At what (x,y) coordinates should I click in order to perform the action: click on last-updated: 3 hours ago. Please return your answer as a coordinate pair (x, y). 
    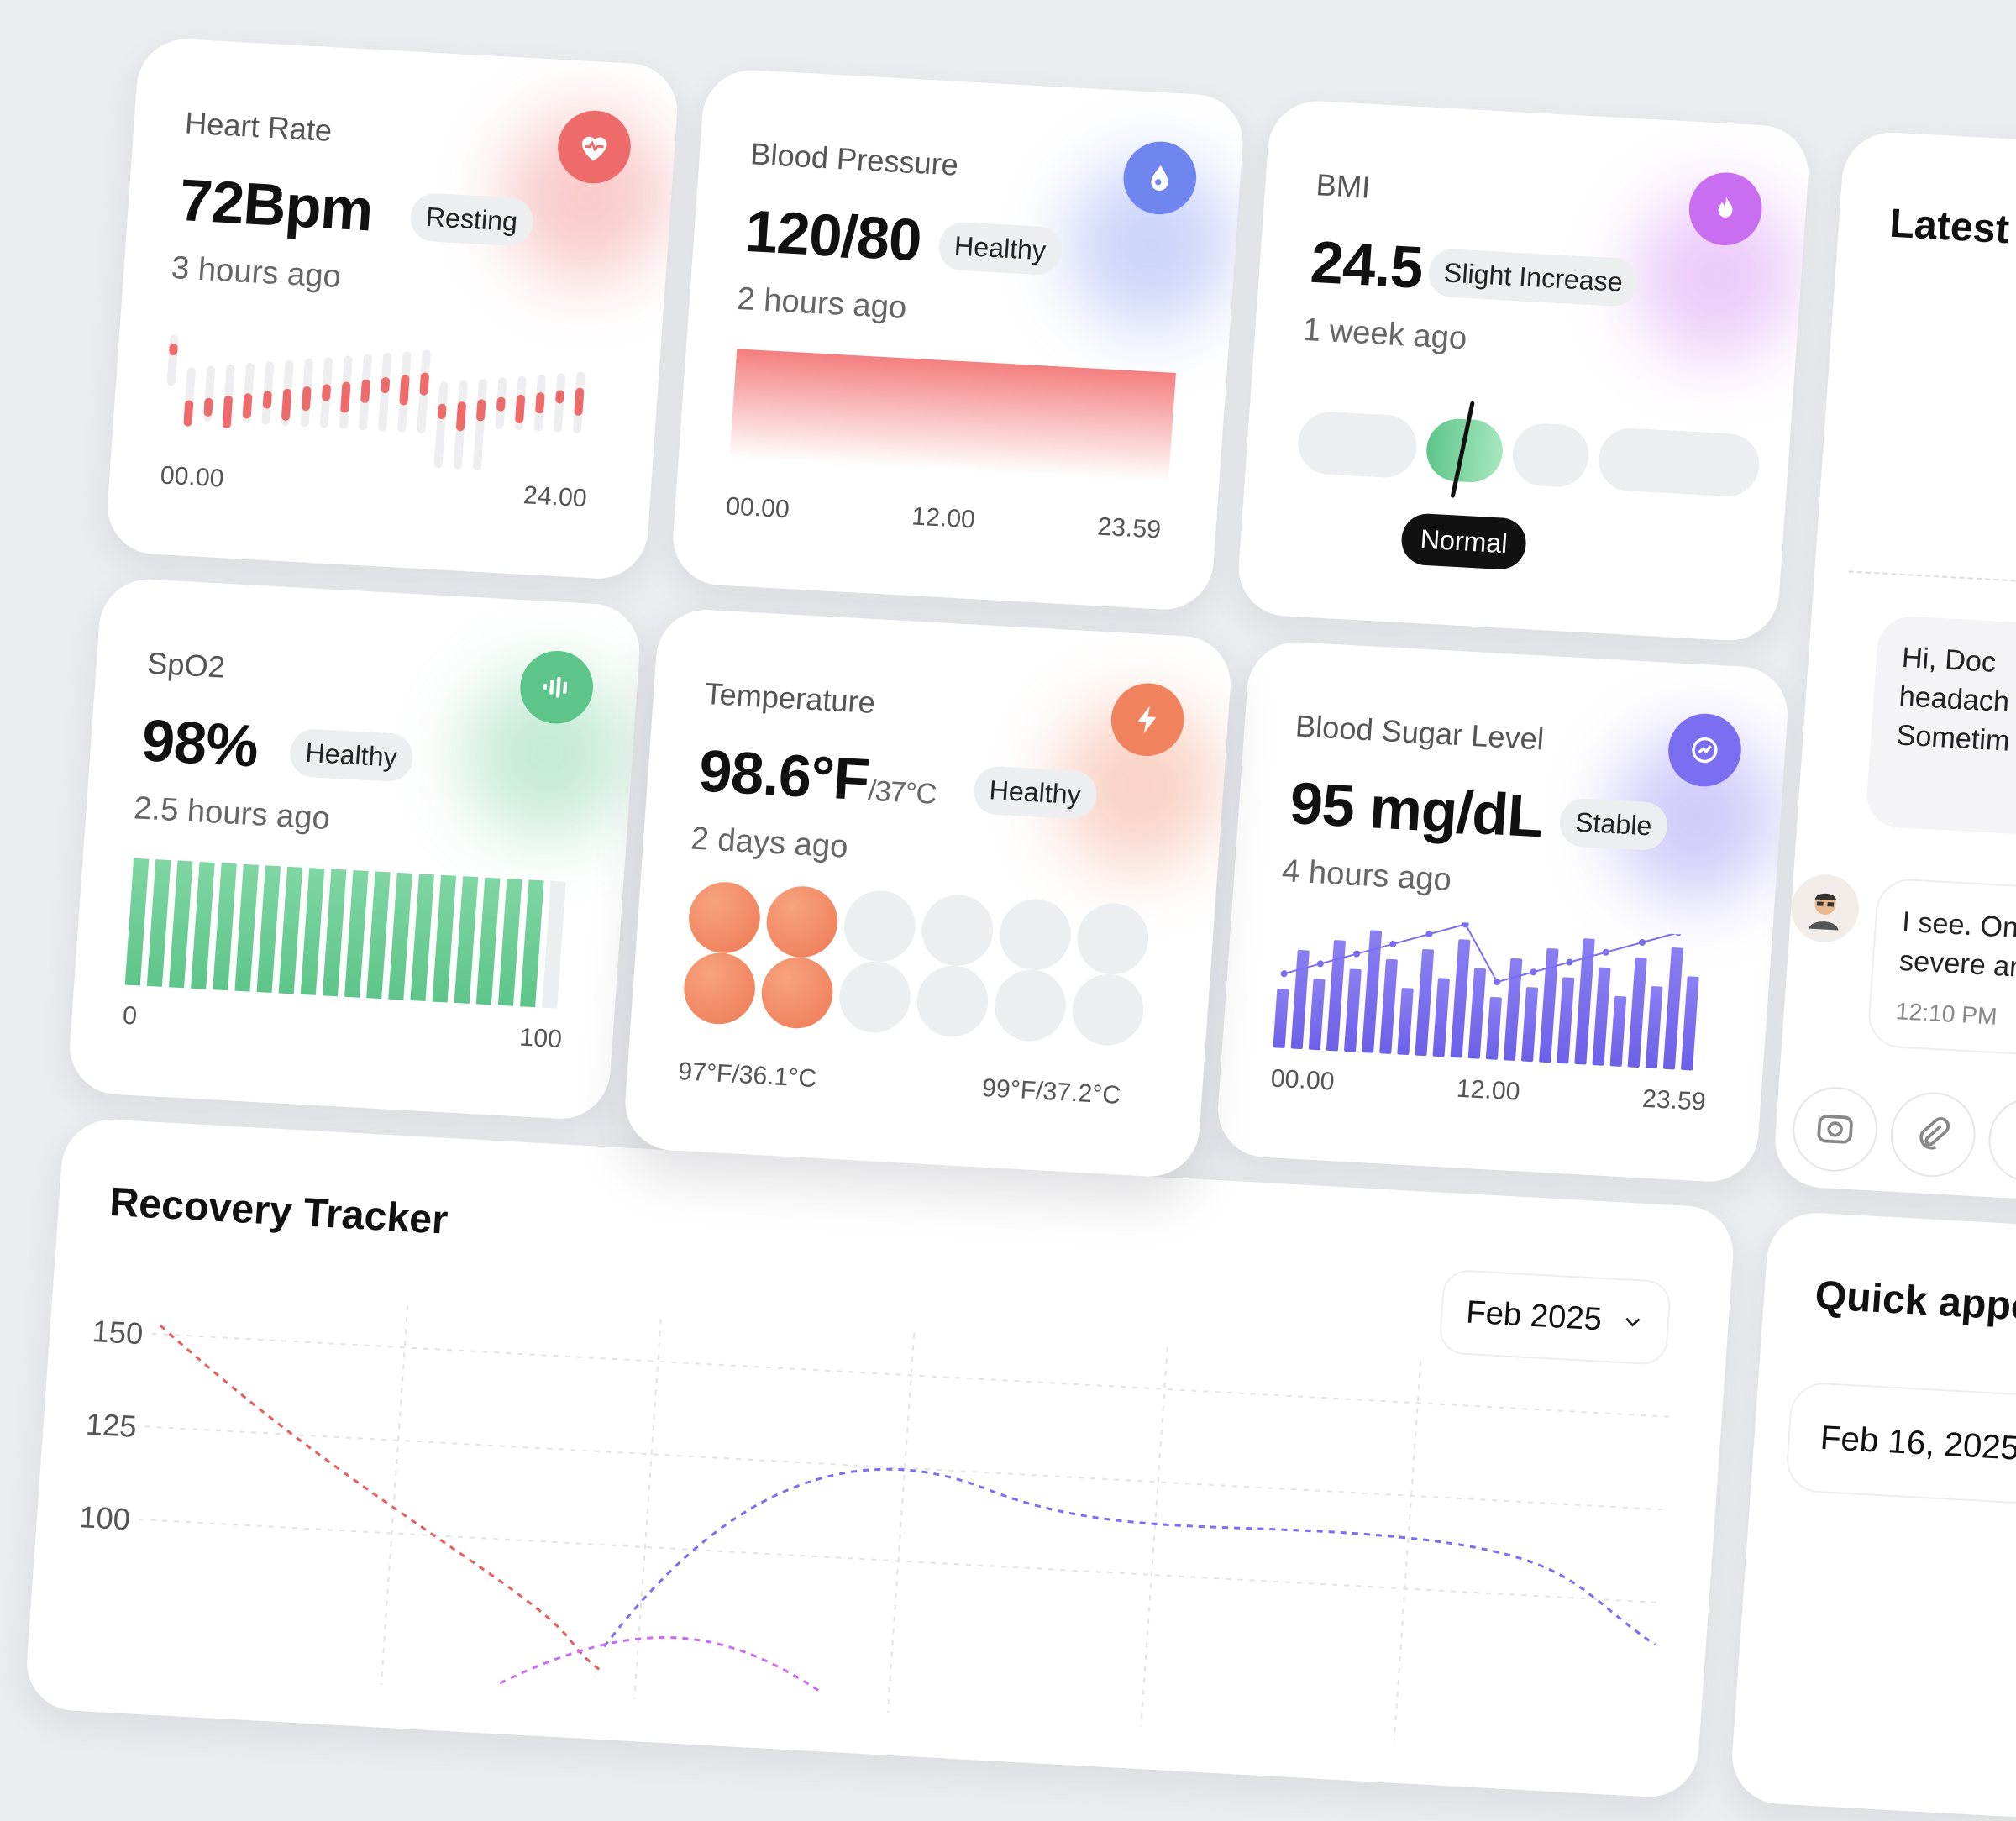
    Looking at the image, I should click on (256, 272).